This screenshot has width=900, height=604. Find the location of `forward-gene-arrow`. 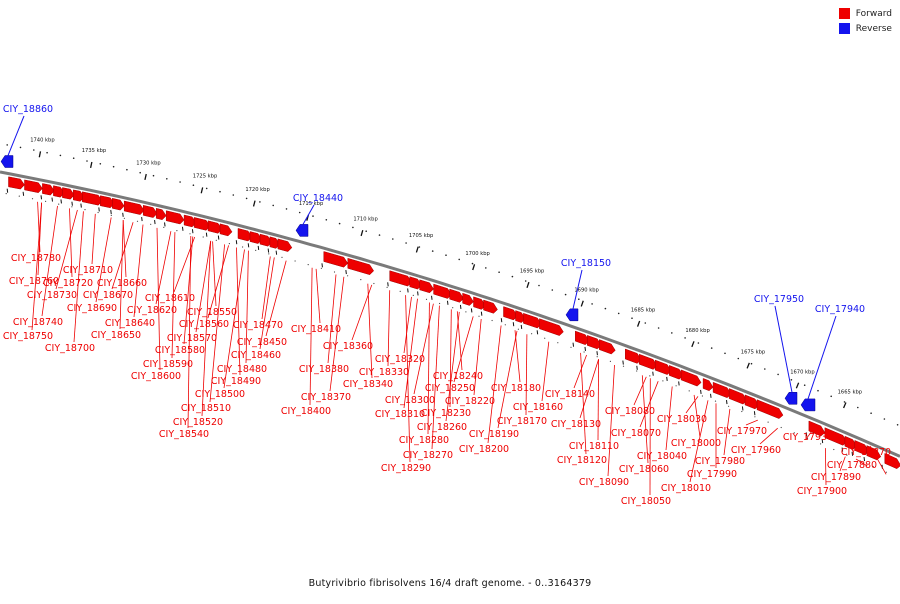

forward-gene-arrow is located at coordinates (468, 299).